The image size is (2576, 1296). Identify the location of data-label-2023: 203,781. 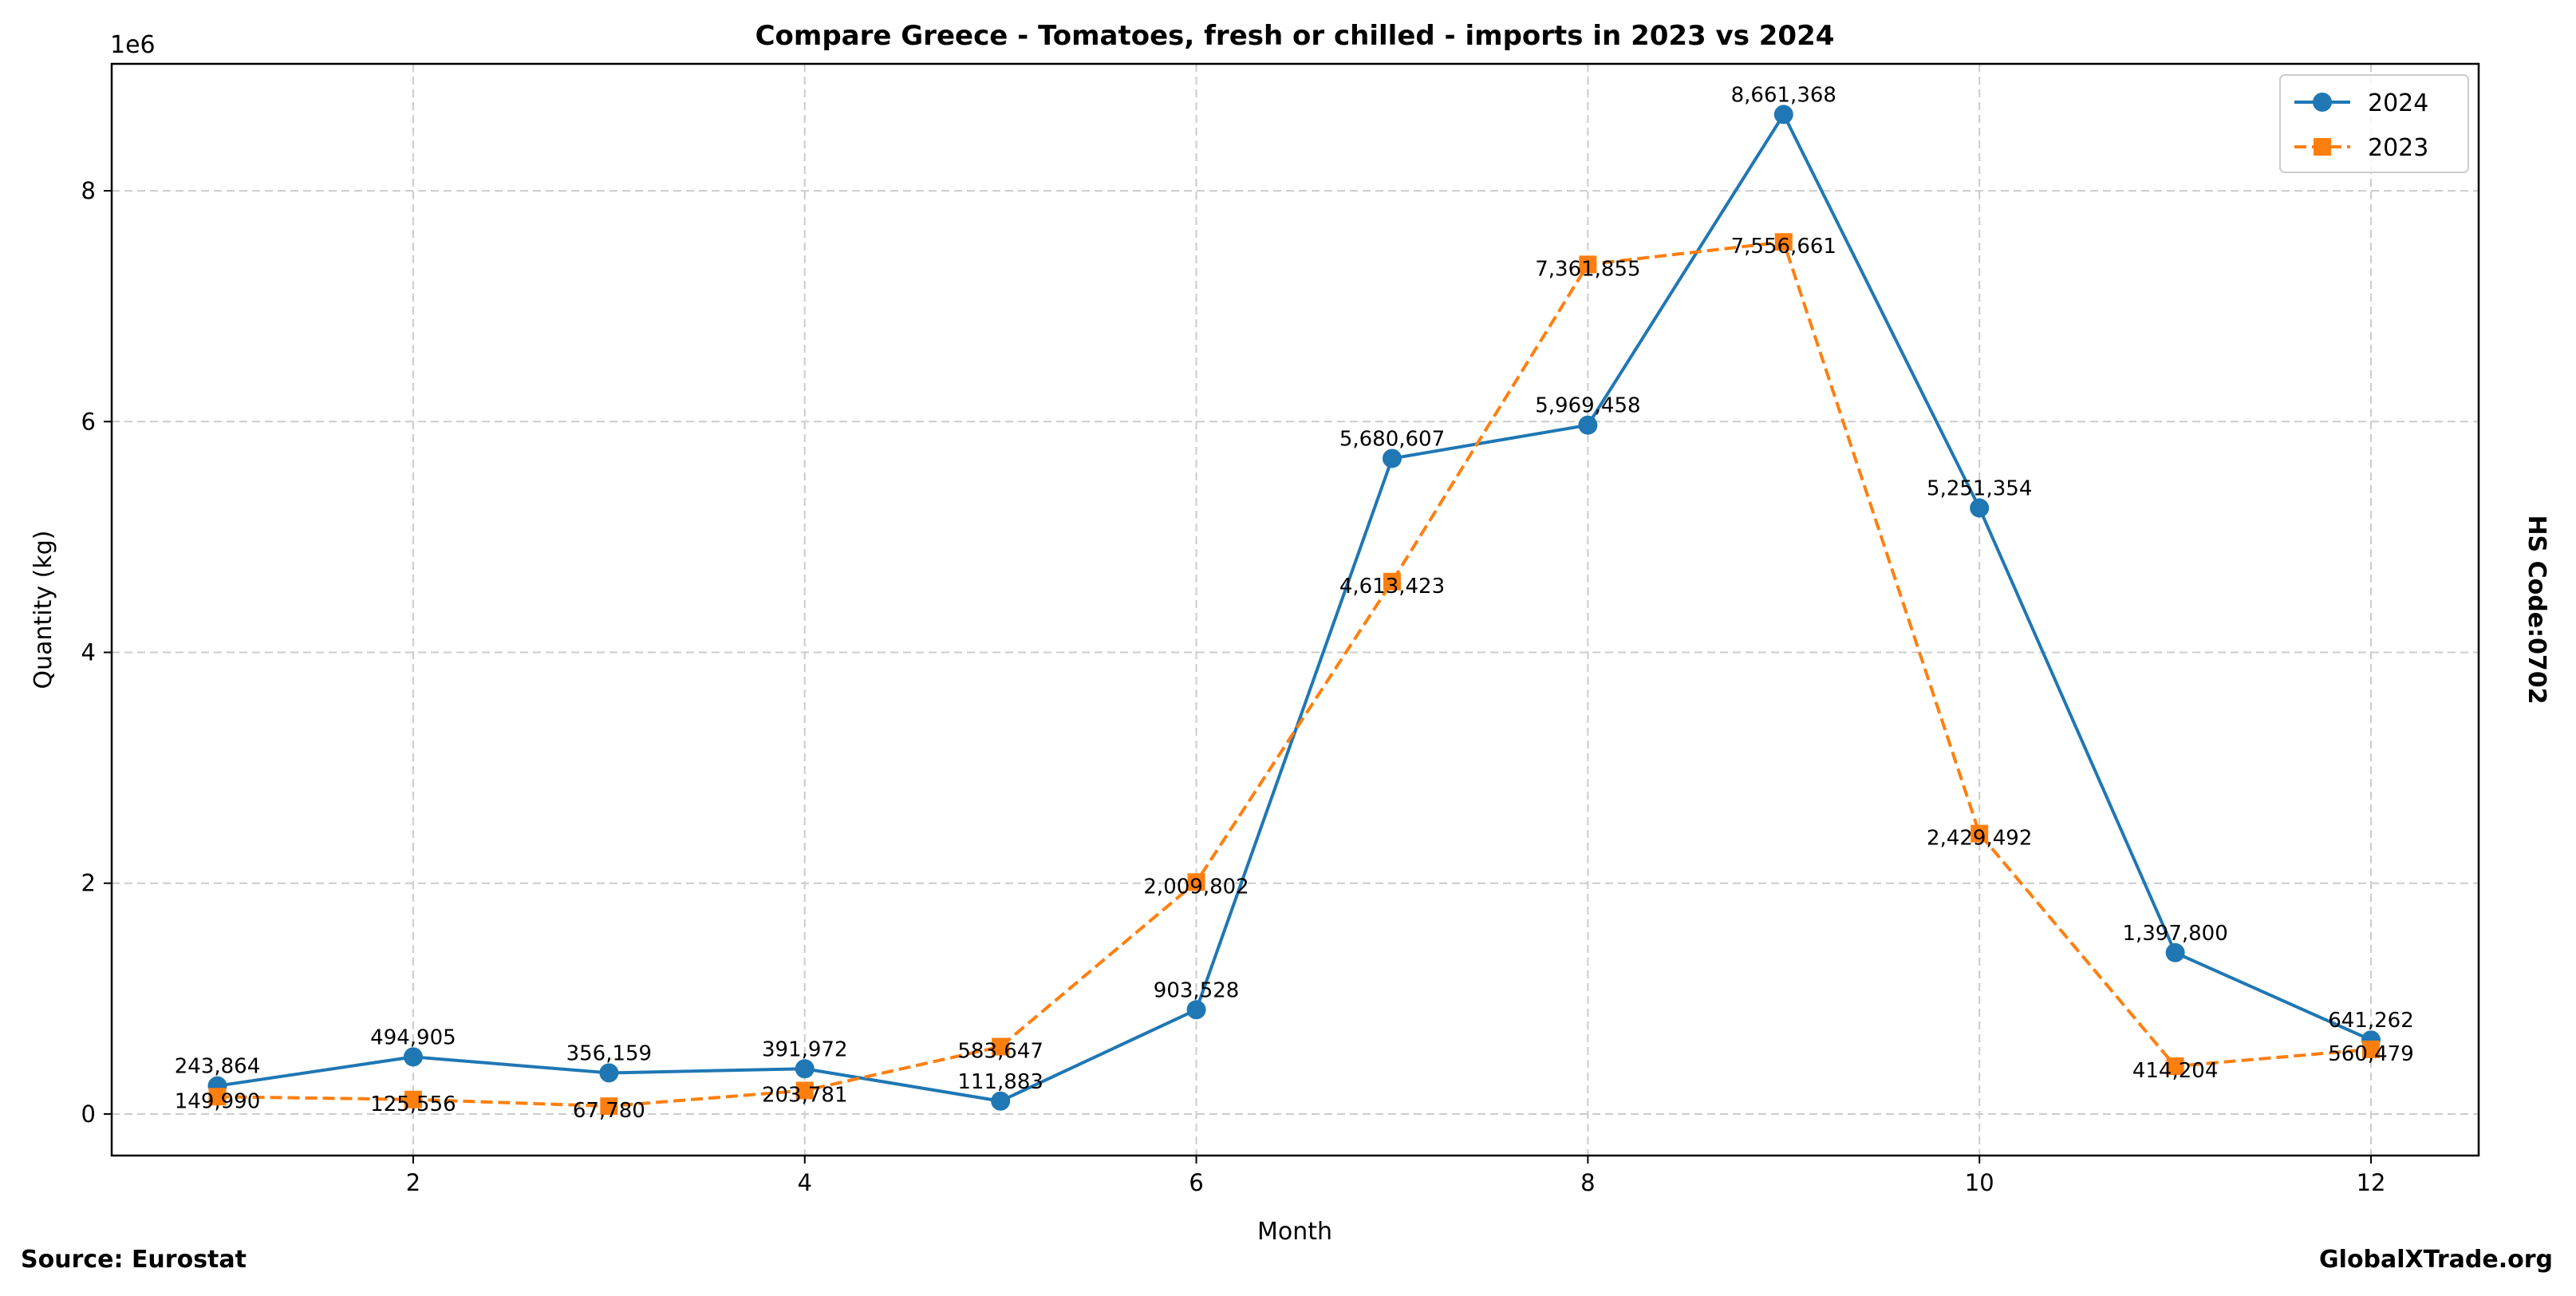
(805, 1095).